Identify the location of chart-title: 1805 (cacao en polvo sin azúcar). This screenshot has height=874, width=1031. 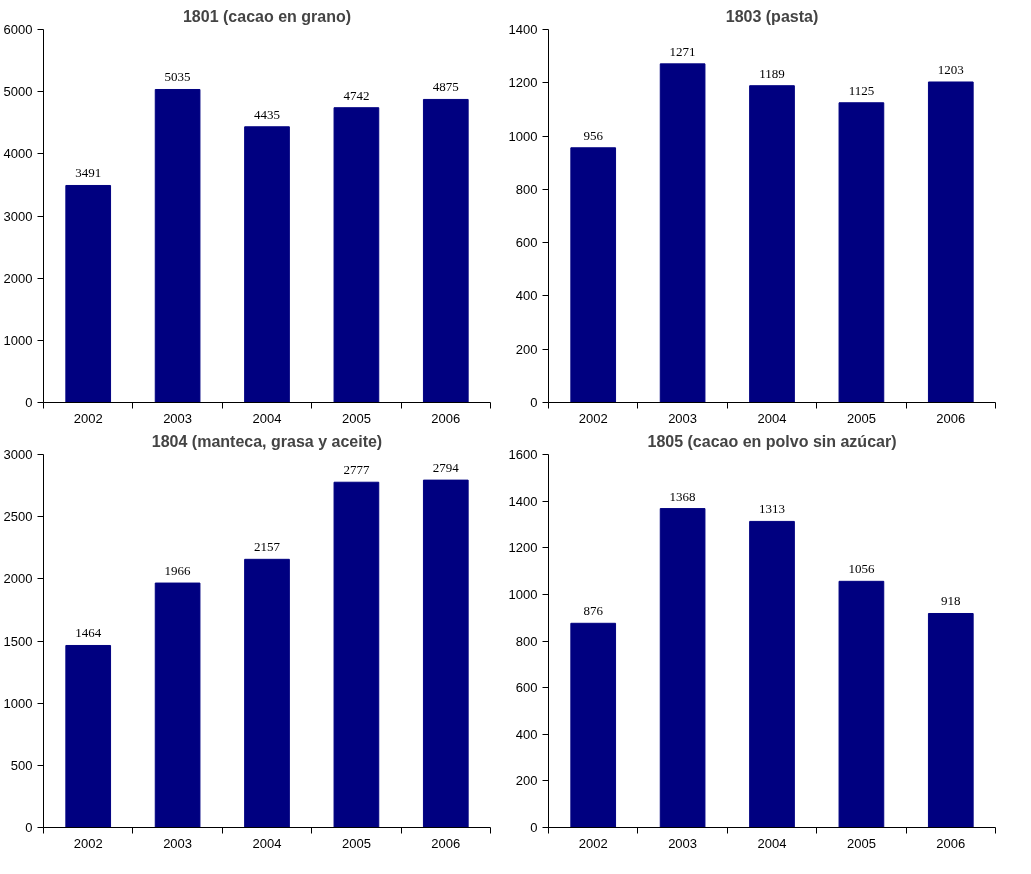
(772, 441).